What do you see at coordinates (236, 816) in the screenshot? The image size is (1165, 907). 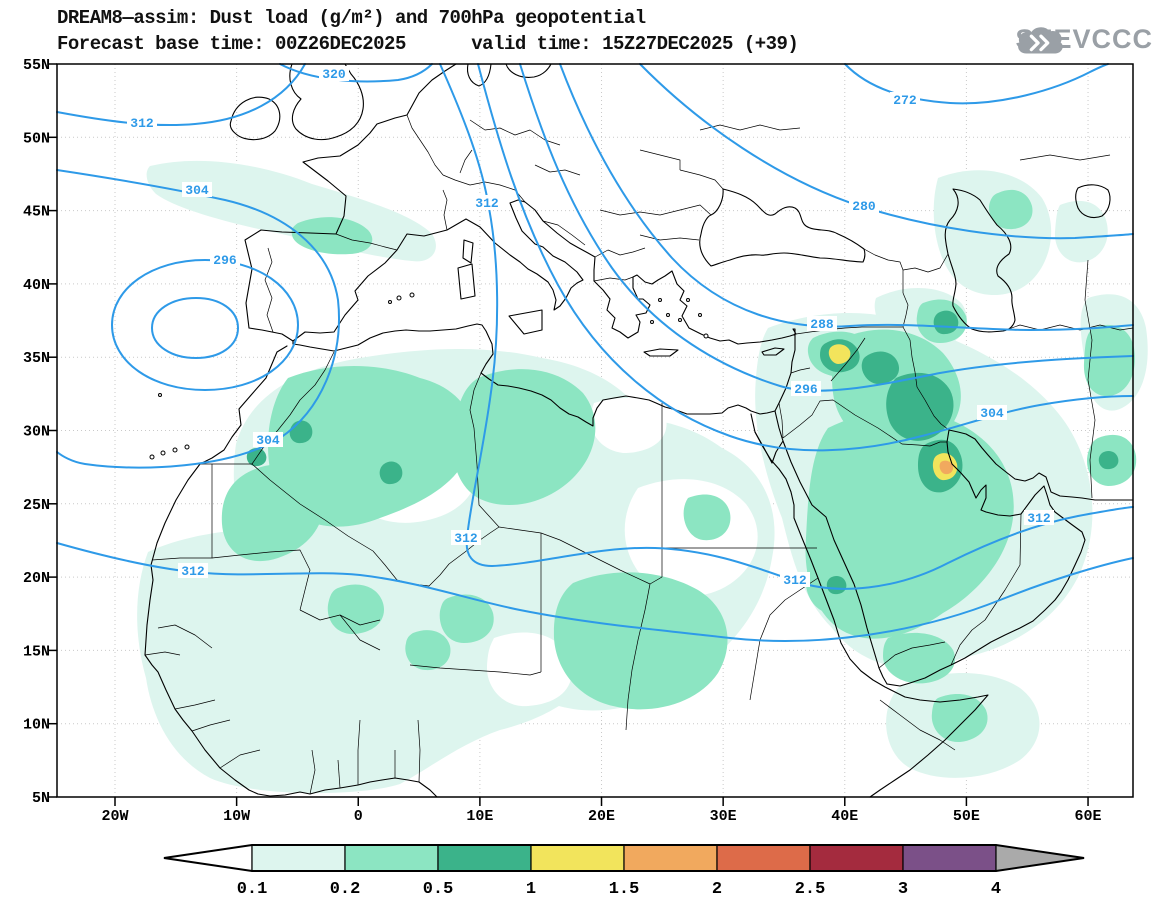 I see `lon-tick-label: 10W` at bounding box center [236, 816].